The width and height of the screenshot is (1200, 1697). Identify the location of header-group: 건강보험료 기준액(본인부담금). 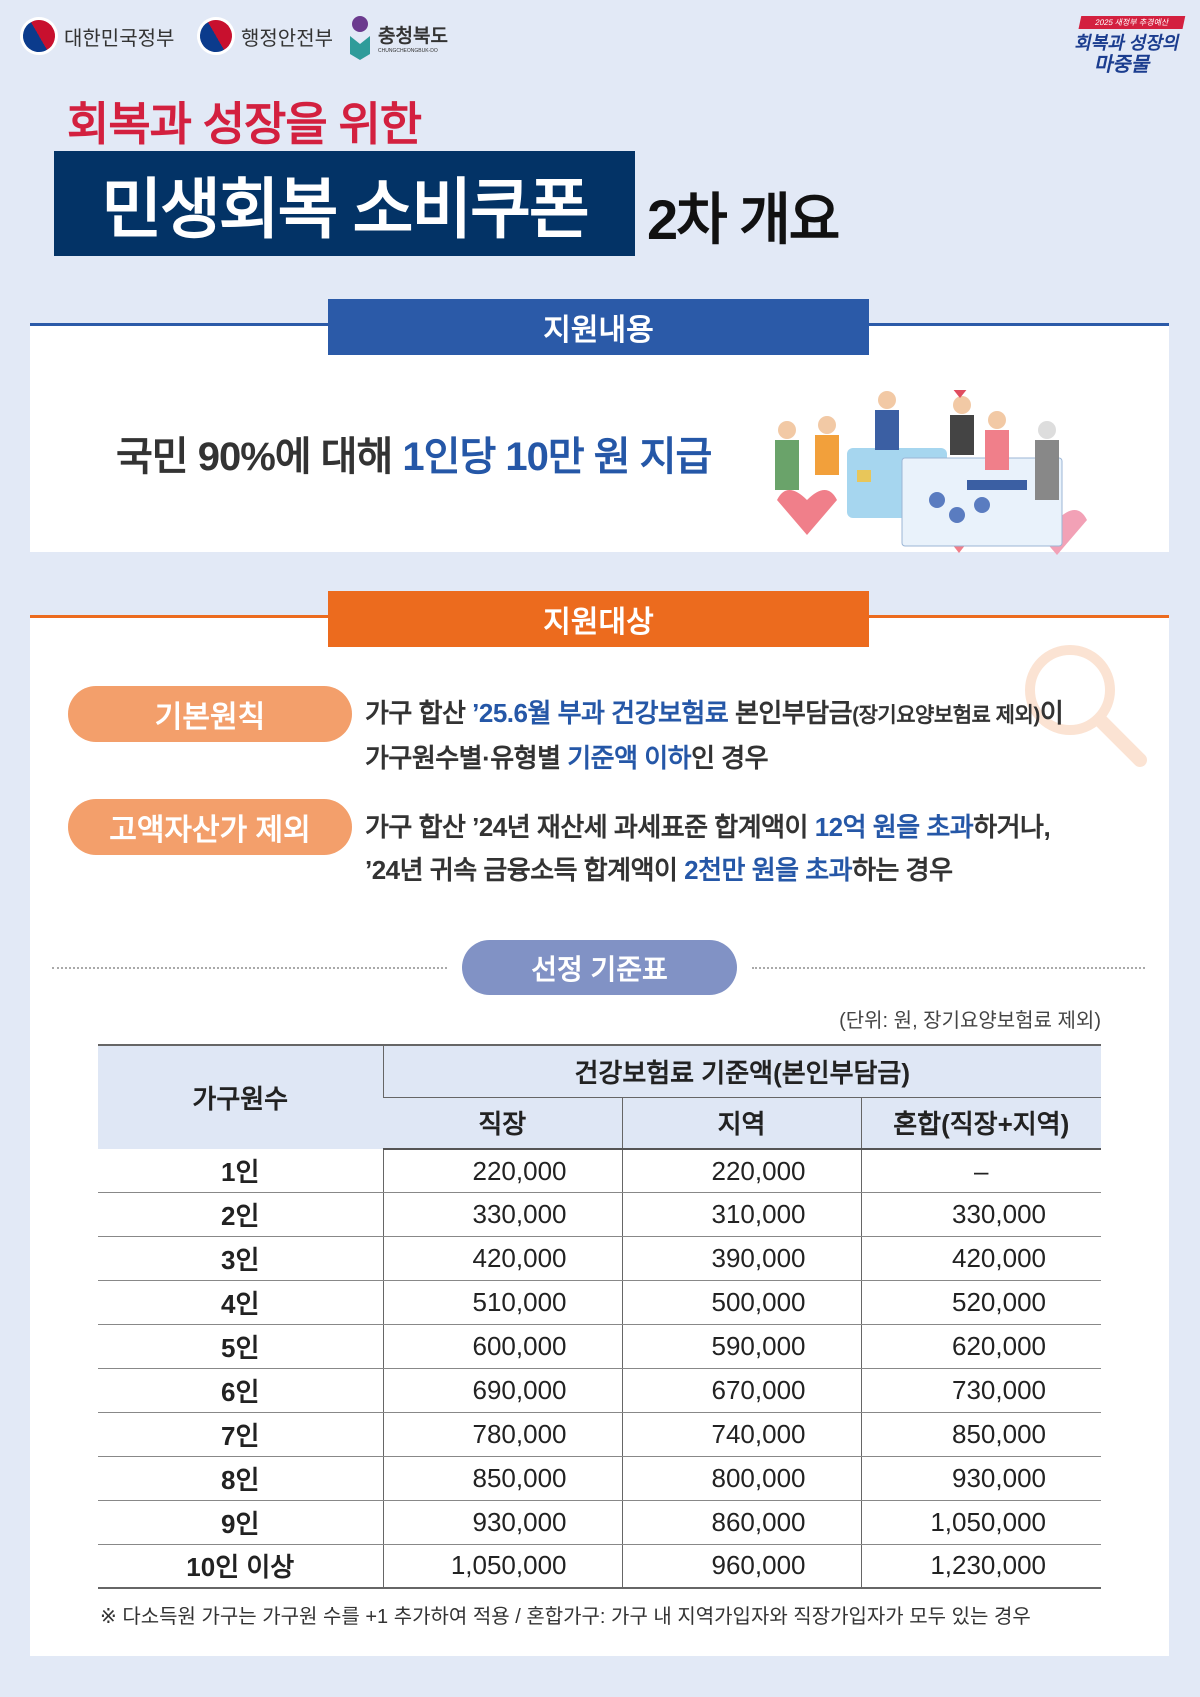
(741, 1071).